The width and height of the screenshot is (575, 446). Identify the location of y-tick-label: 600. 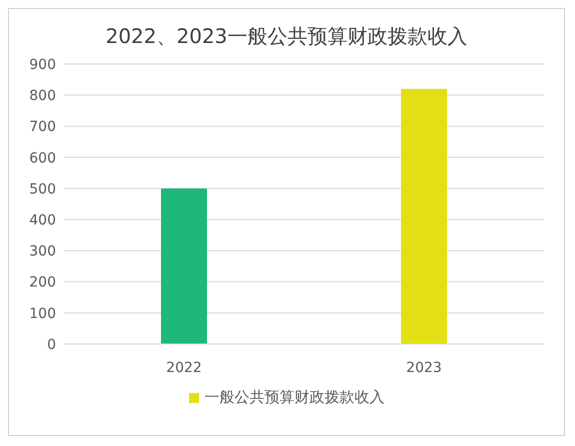
(42, 158).